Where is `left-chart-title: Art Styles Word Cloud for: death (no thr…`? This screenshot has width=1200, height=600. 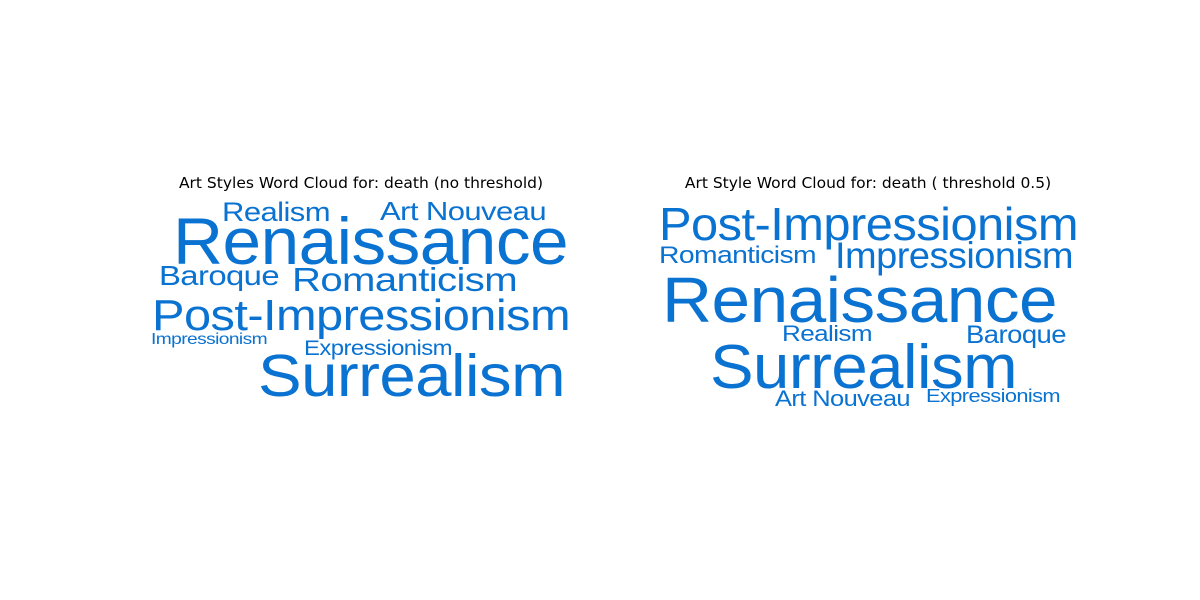 left-chart-title: Art Styles Word Cloud for: death (no thr… is located at coordinates (361, 183).